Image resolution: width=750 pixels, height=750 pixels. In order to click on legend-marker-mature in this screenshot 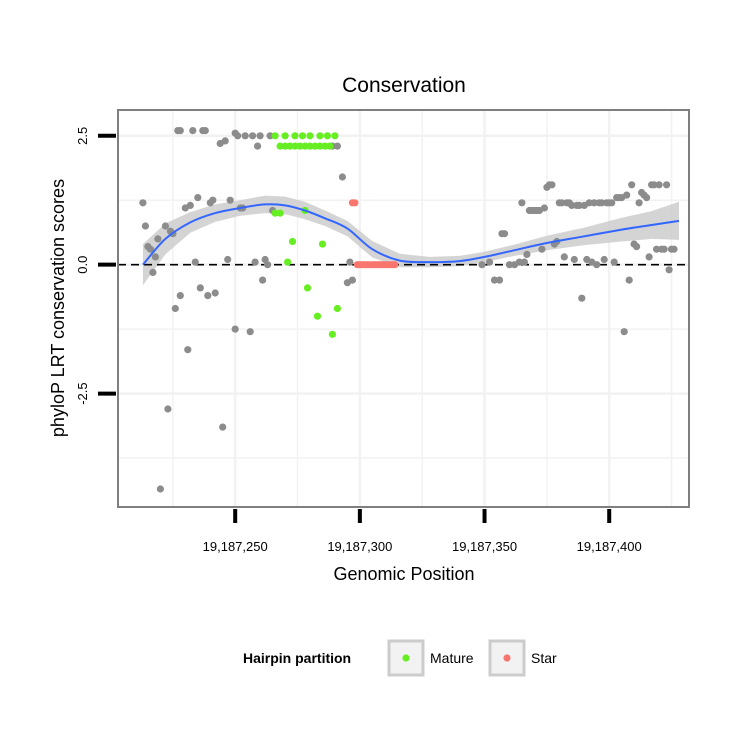, I will do `click(406, 658)`.